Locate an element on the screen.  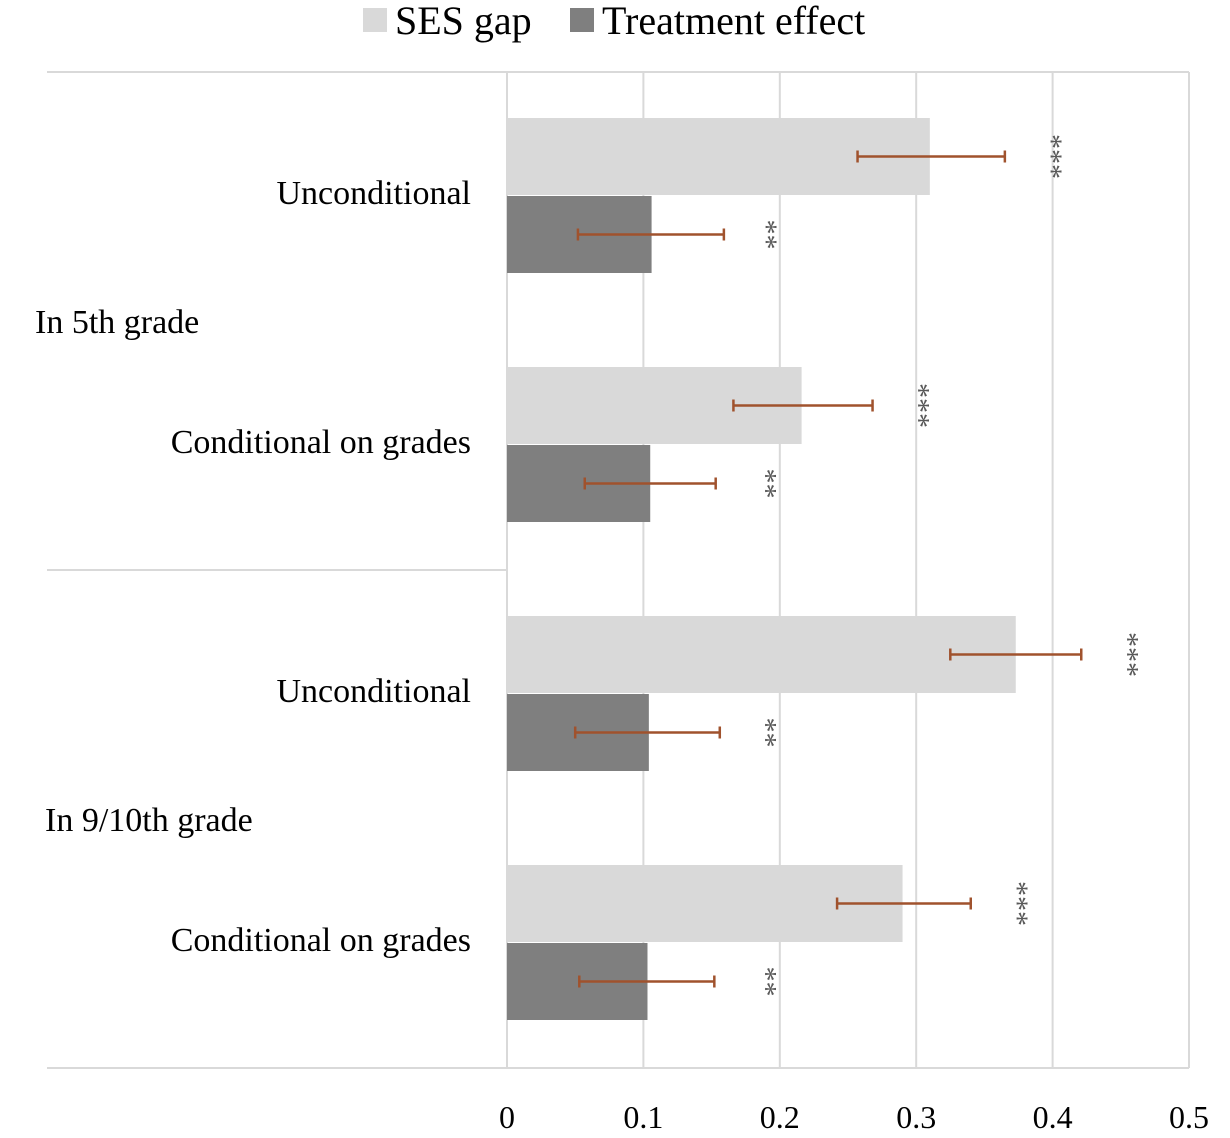
x-tick-label: 0.3 is located at coordinates (916, 1117).